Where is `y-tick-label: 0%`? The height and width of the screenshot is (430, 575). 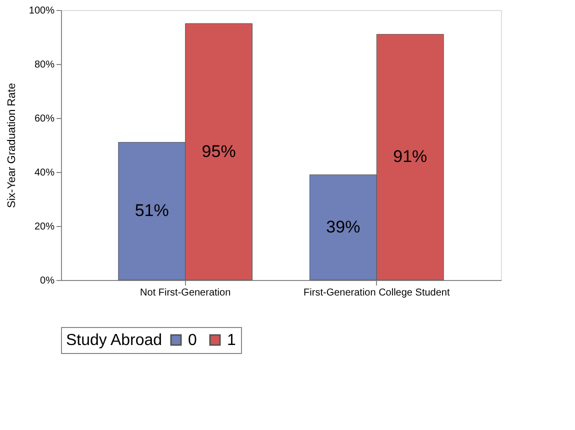 y-tick-label: 0% is located at coordinates (47, 281).